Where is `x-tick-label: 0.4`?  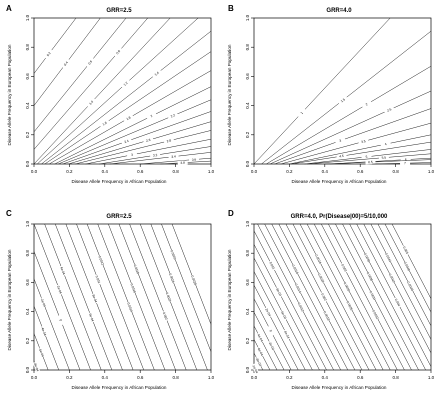
x-tick-label: 0.4 is located at coordinates (105, 377).